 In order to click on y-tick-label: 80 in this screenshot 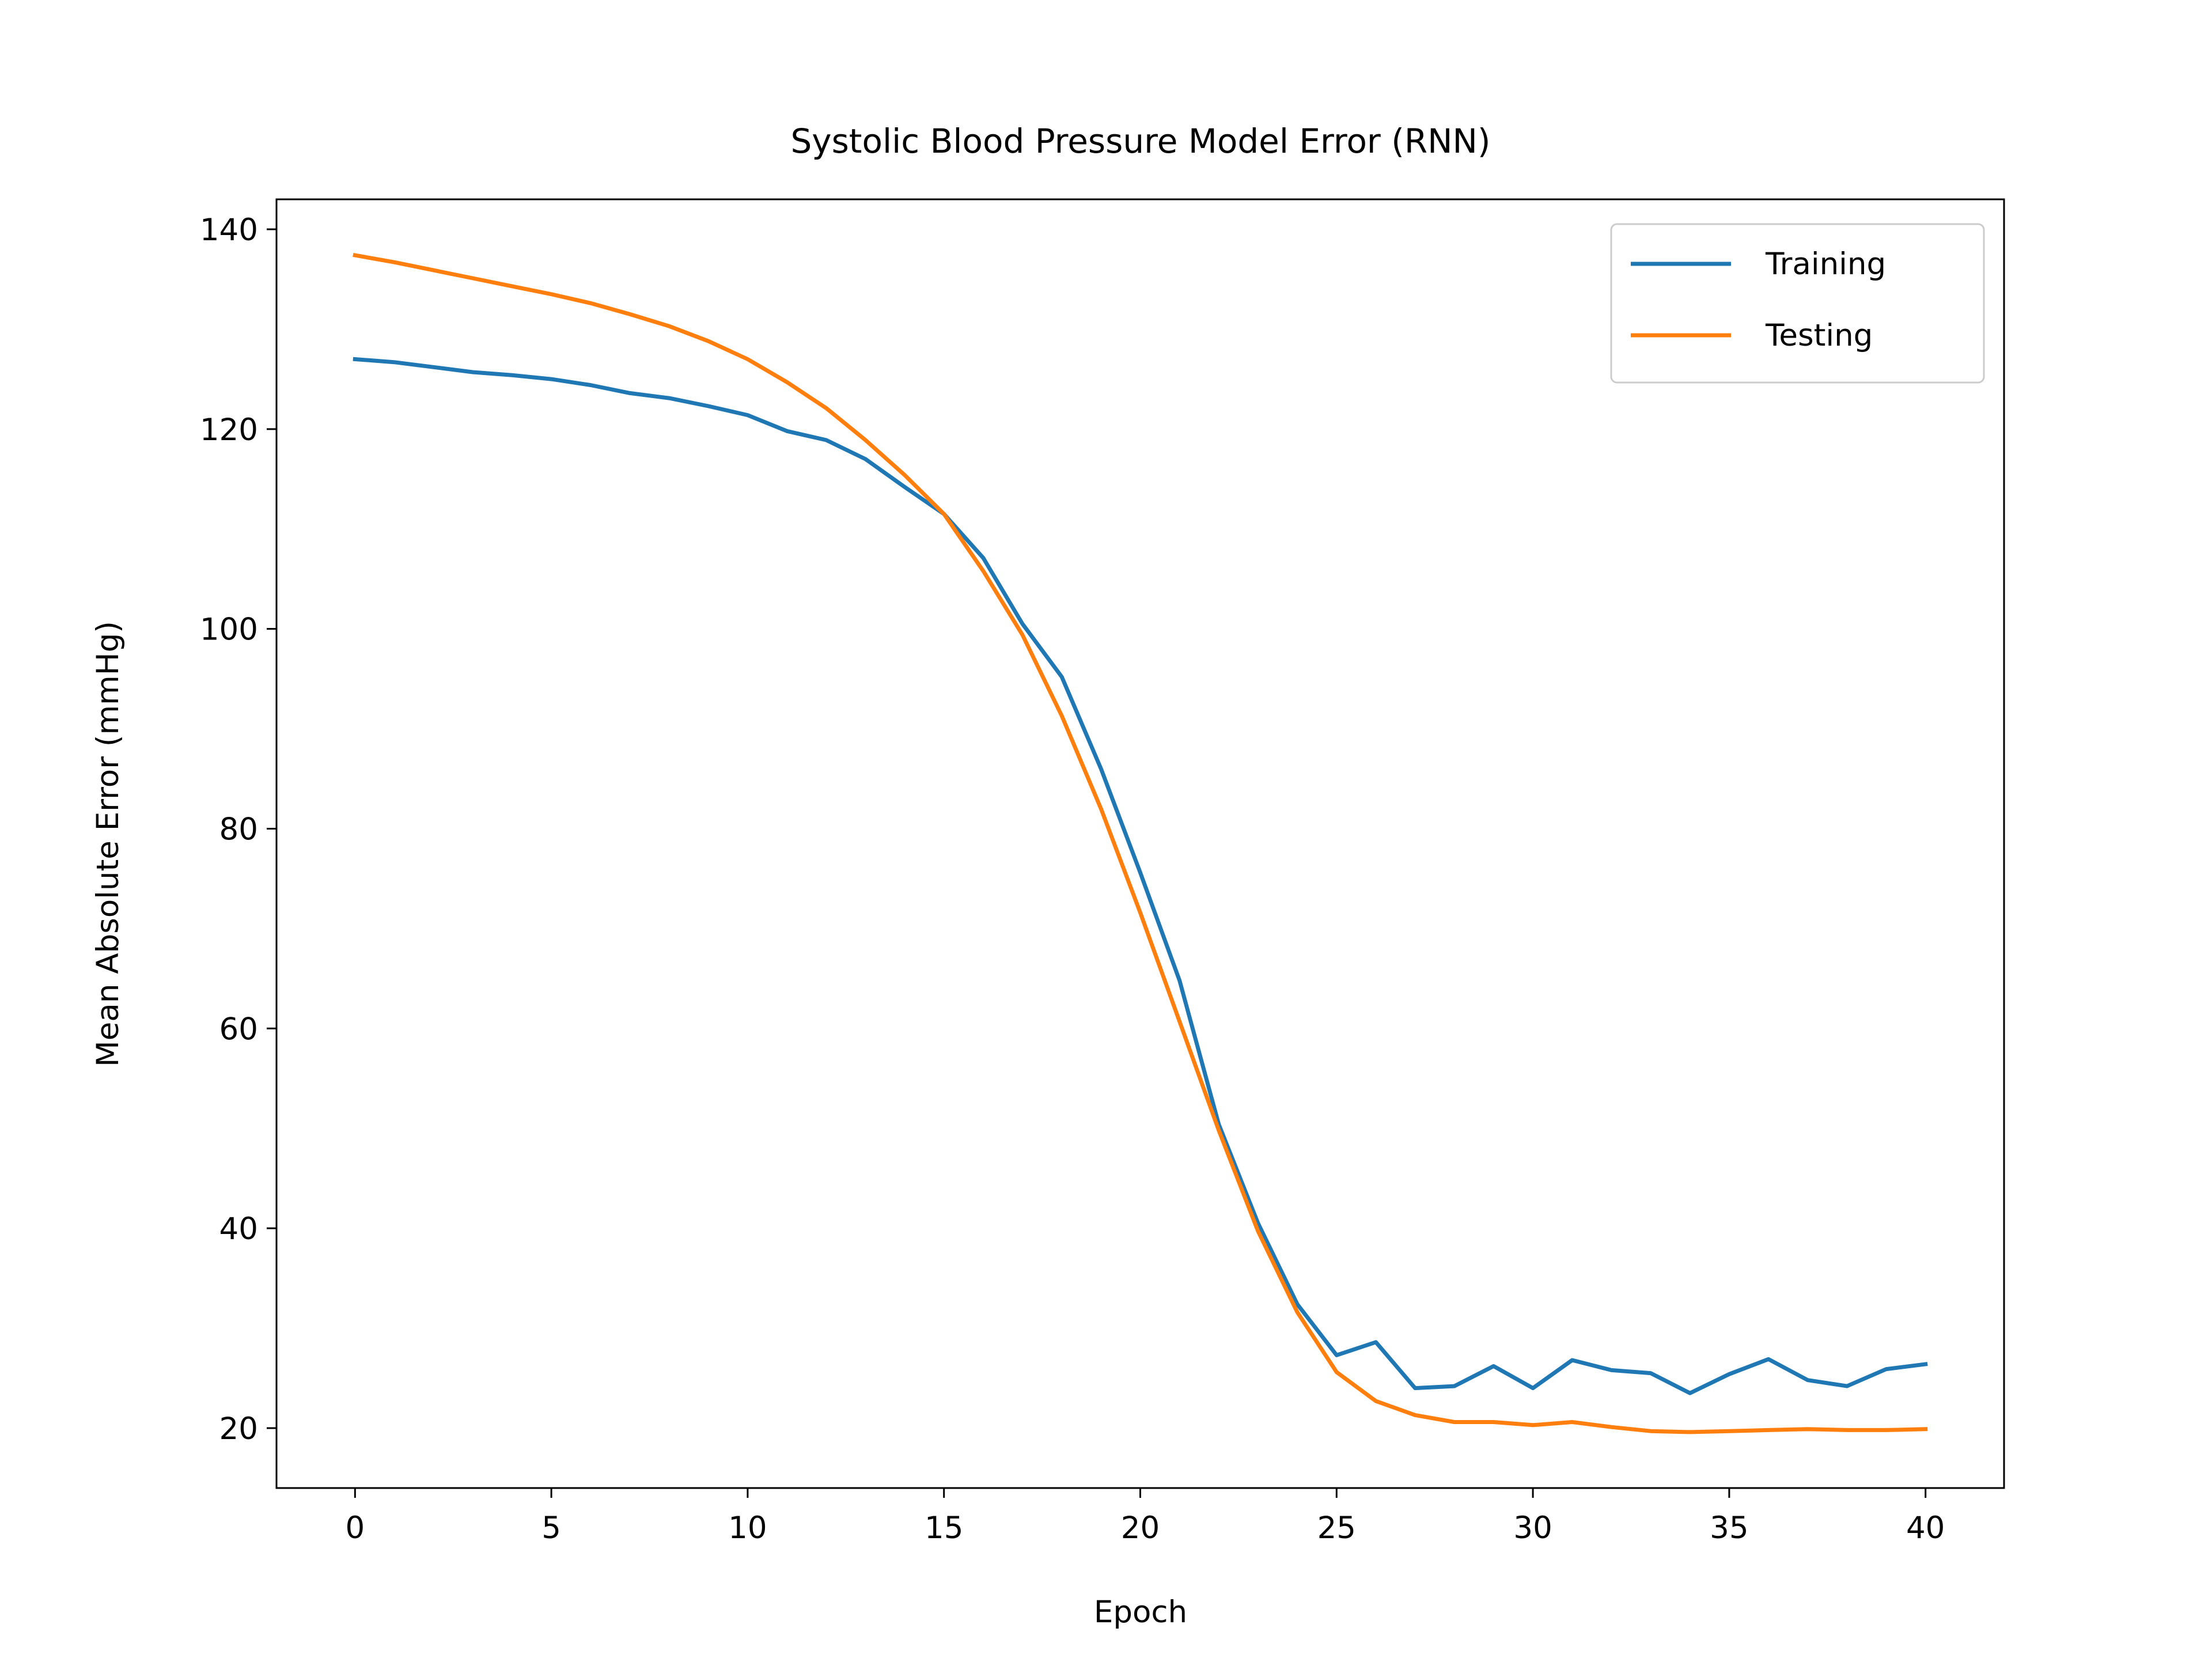, I will do `click(238, 830)`.